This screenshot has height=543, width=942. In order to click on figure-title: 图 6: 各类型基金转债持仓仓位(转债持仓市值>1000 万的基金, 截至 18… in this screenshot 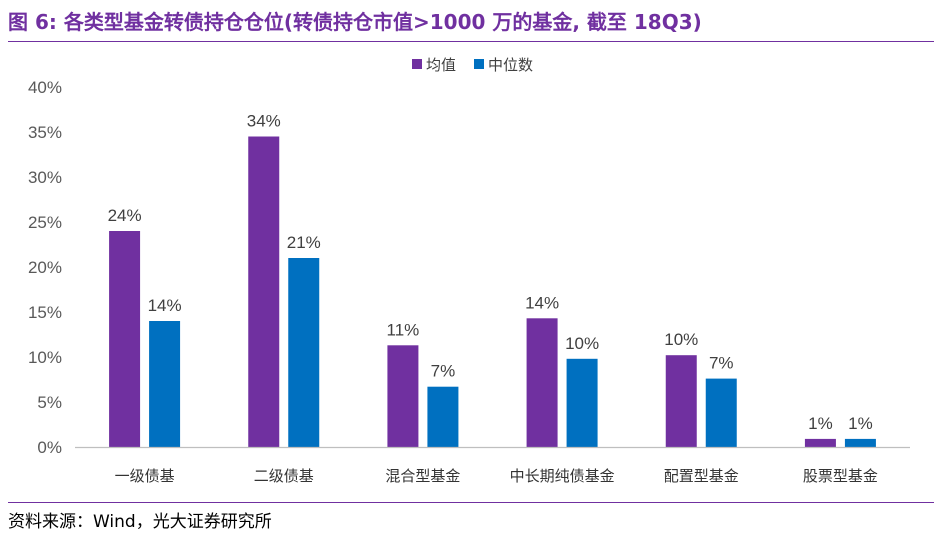, I will do `click(355, 22)`.